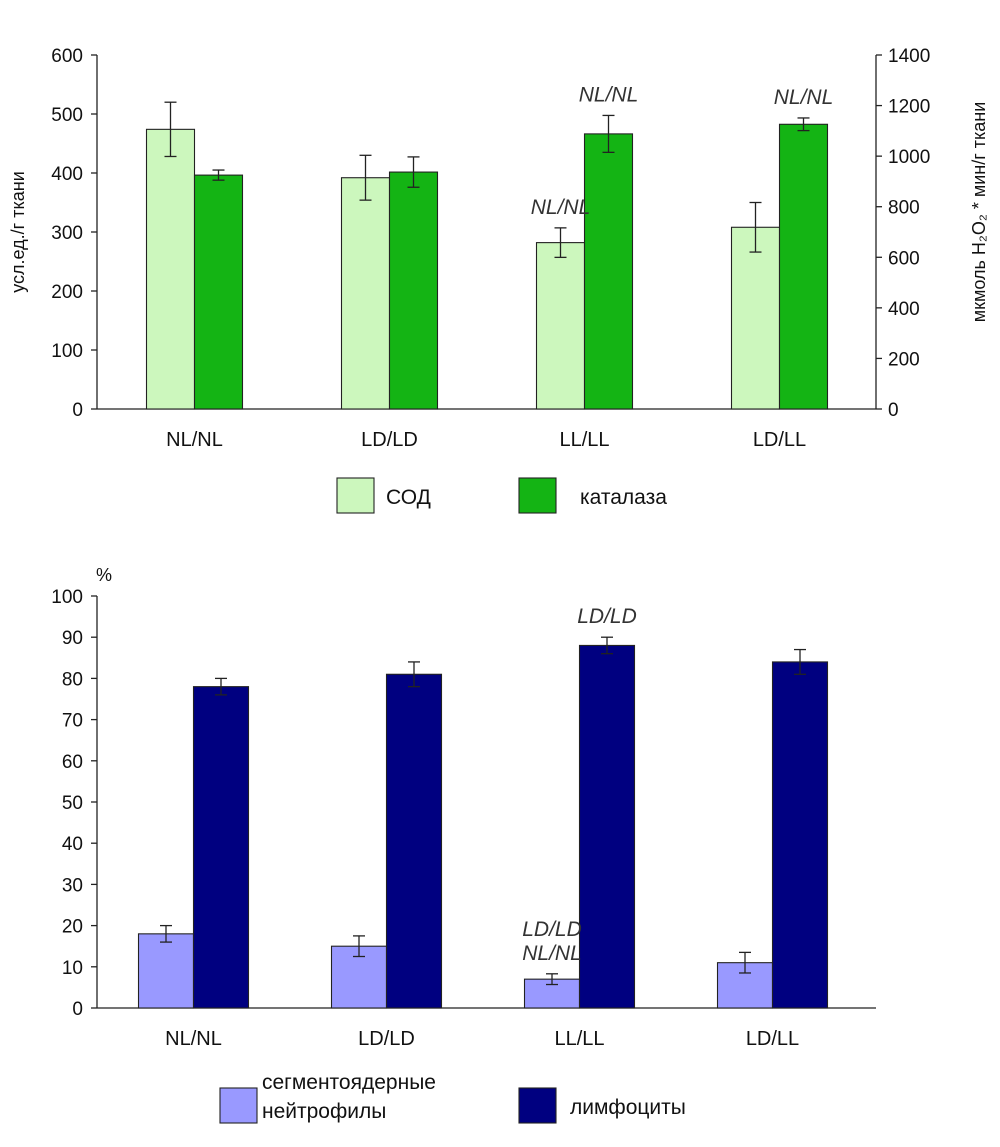  Describe the element at coordinates (909, 157) in the screenshot. I see `y-tick-label-right: 1000` at that location.